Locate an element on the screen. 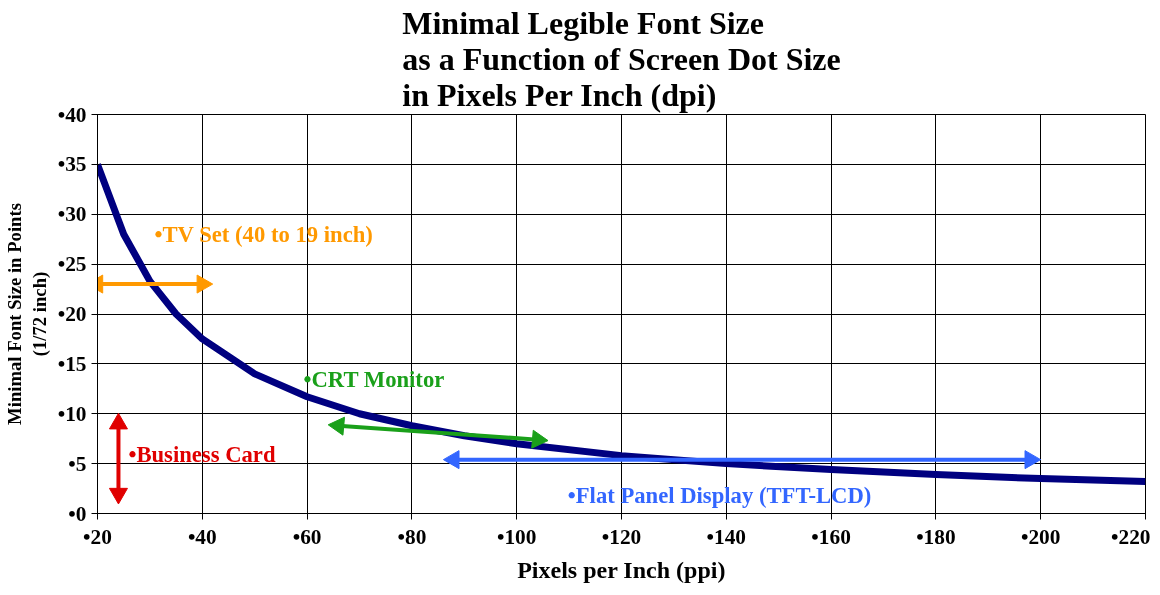 This screenshot has height=595, width=1160. x-tick-label: •60 is located at coordinates (307, 536).